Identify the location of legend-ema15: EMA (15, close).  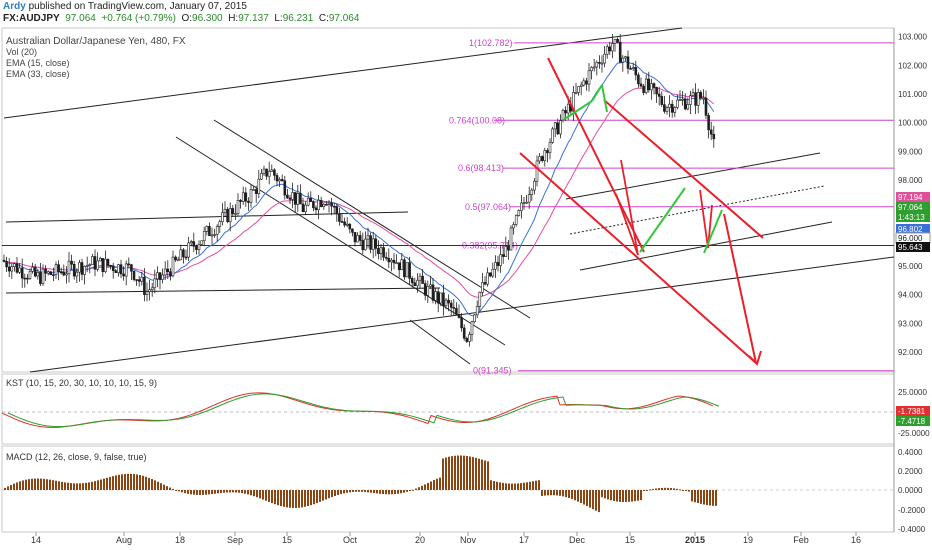
(38, 63).